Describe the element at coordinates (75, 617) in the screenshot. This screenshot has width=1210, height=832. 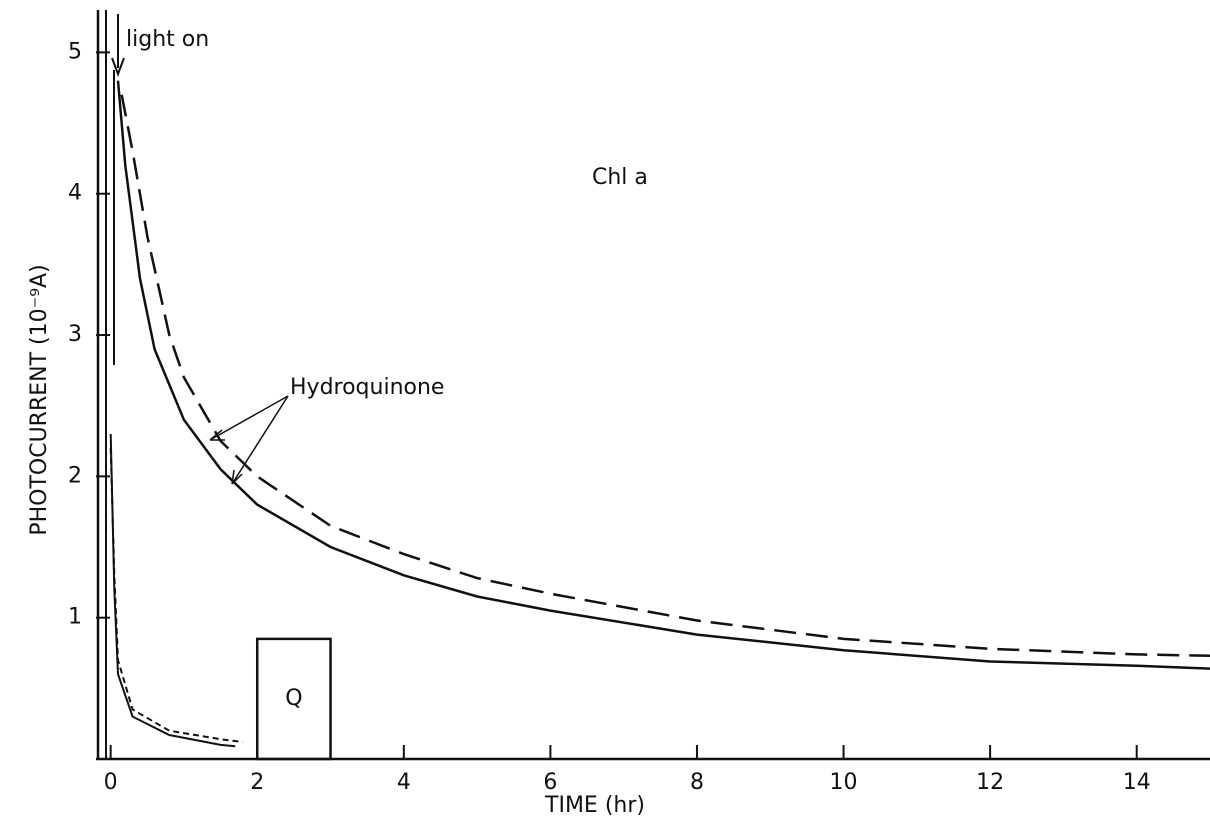
I see `y-tick-label: 1` at that location.